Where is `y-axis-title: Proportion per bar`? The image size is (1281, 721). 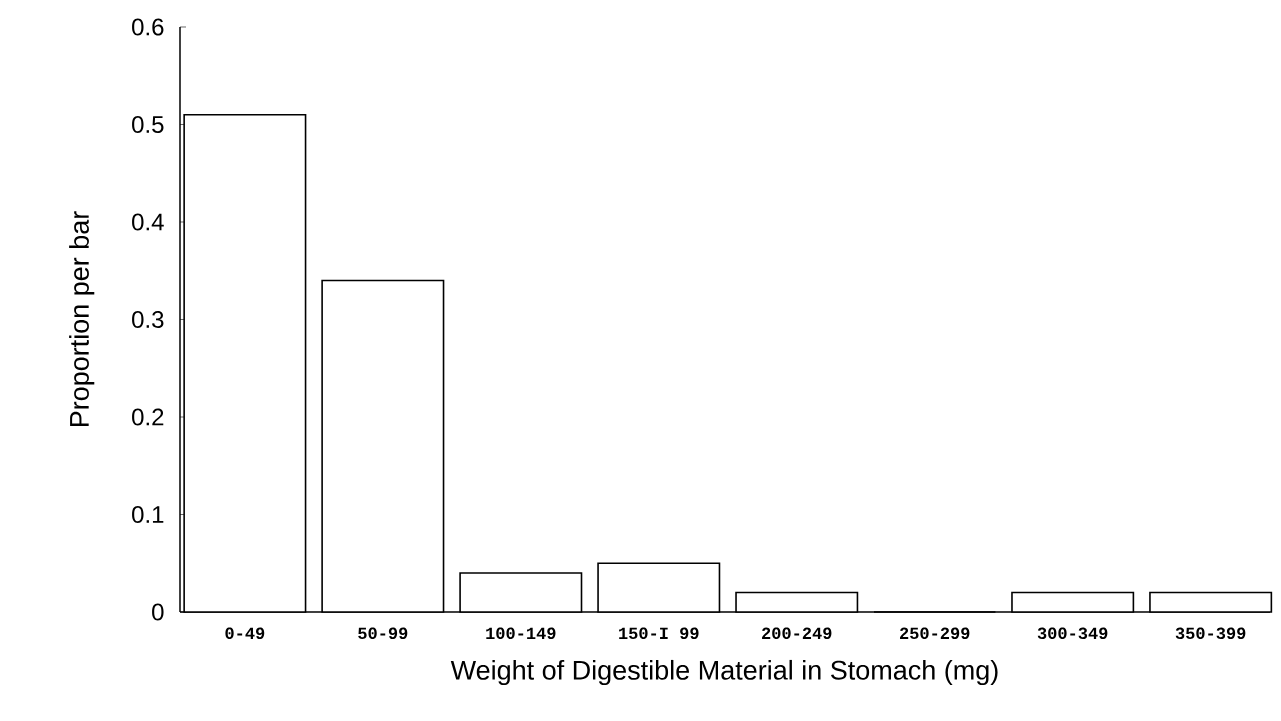 y-axis-title: Proportion per bar is located at coordinates (82, 319).